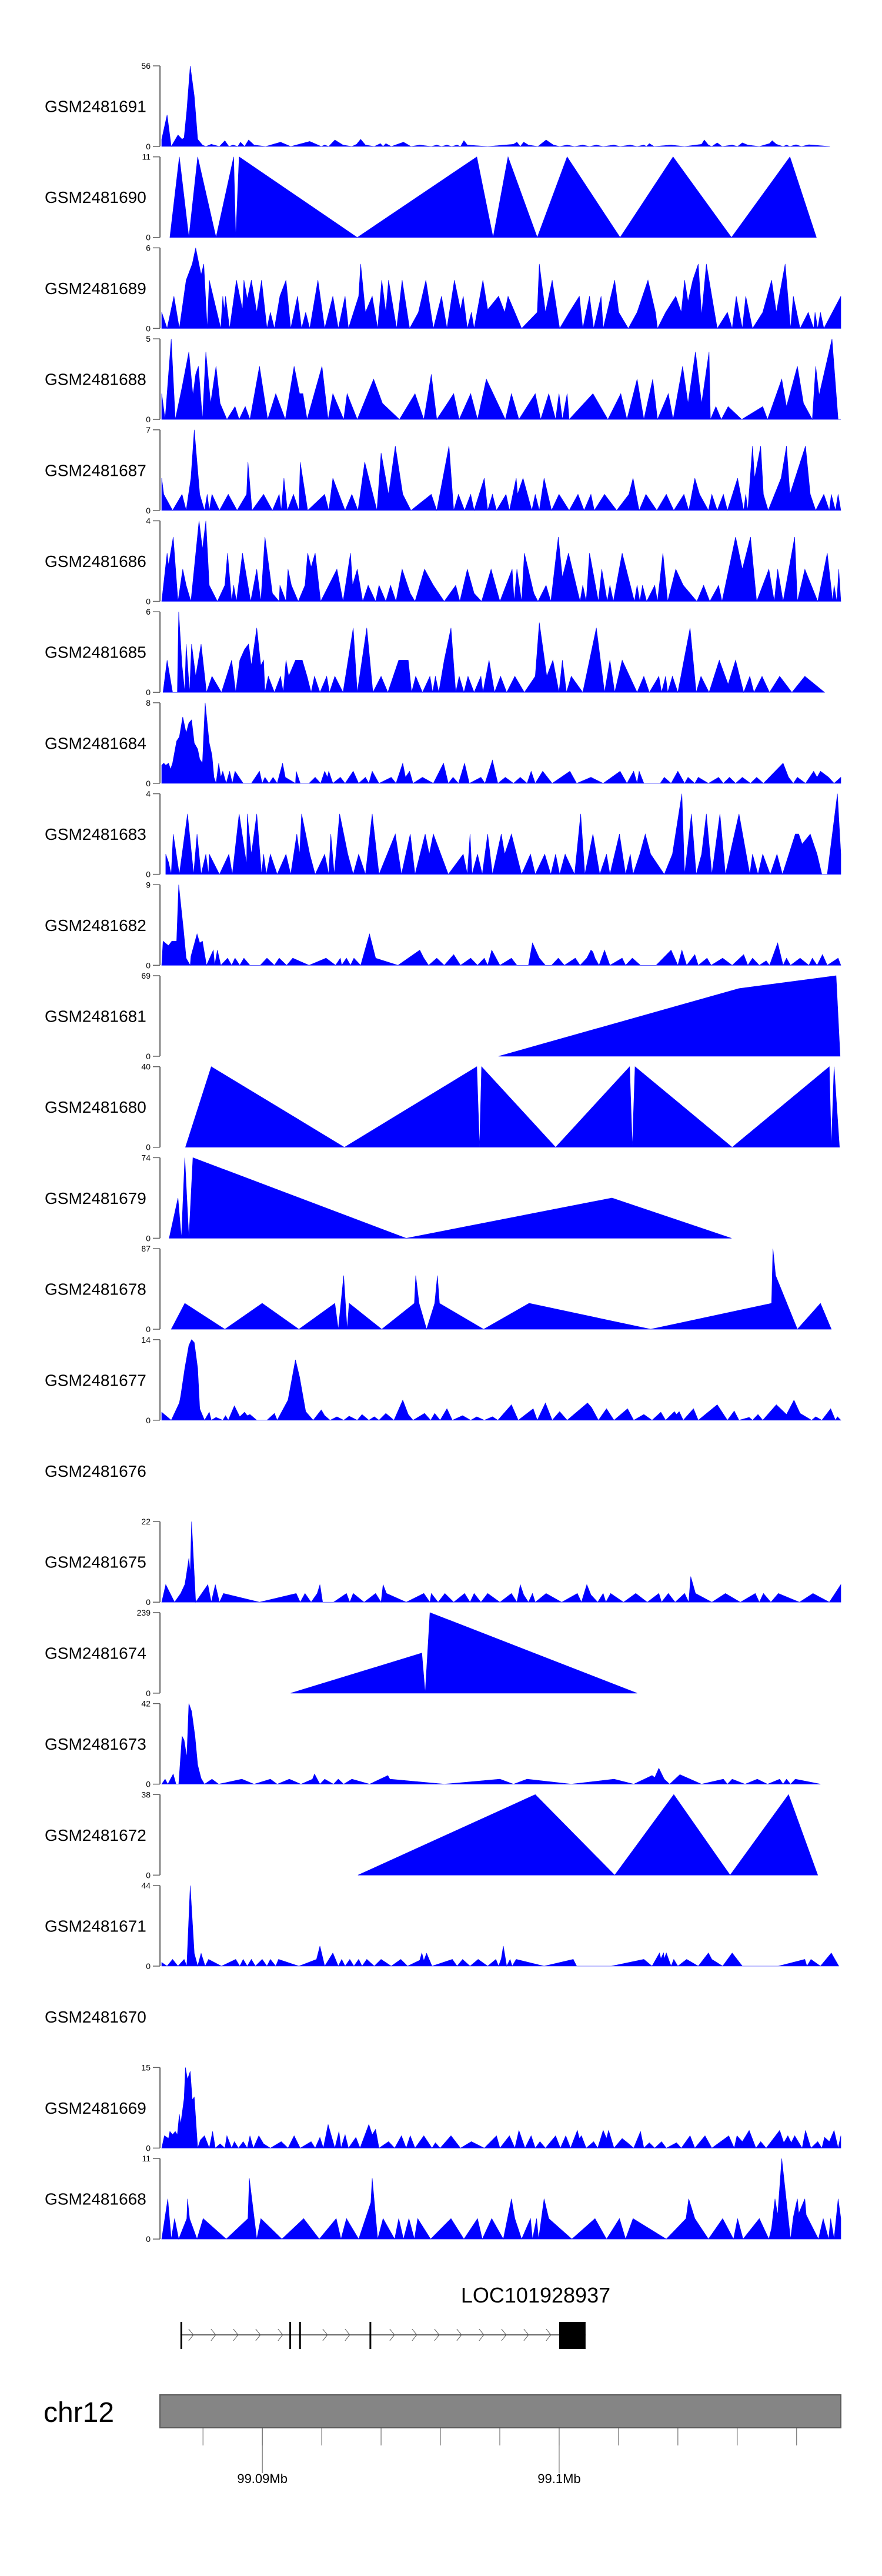 The image size is (882, 2576). I want to click on chromosome-label: chr12, so click(79, 2412).